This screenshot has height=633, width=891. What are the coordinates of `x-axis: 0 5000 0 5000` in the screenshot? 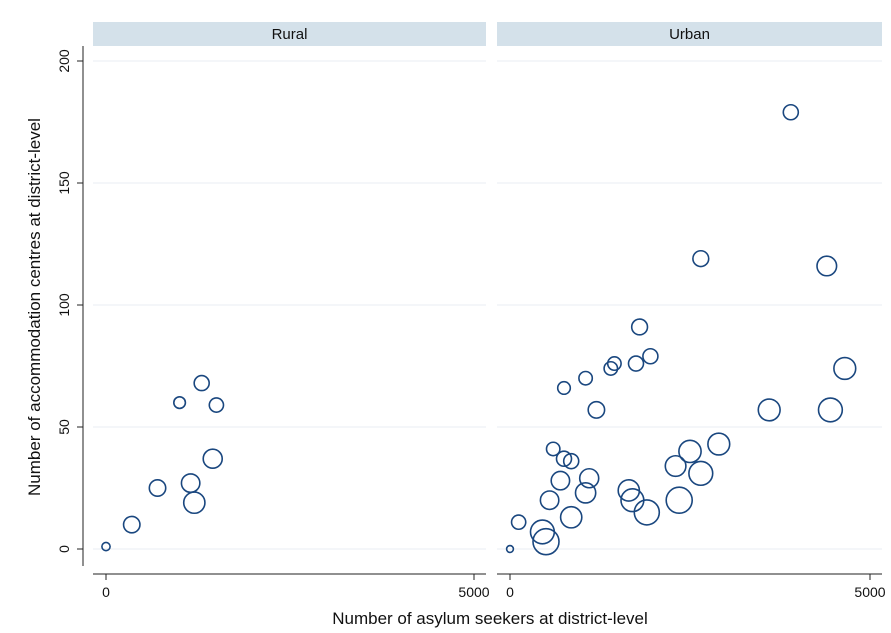 It's located at (489, 586).